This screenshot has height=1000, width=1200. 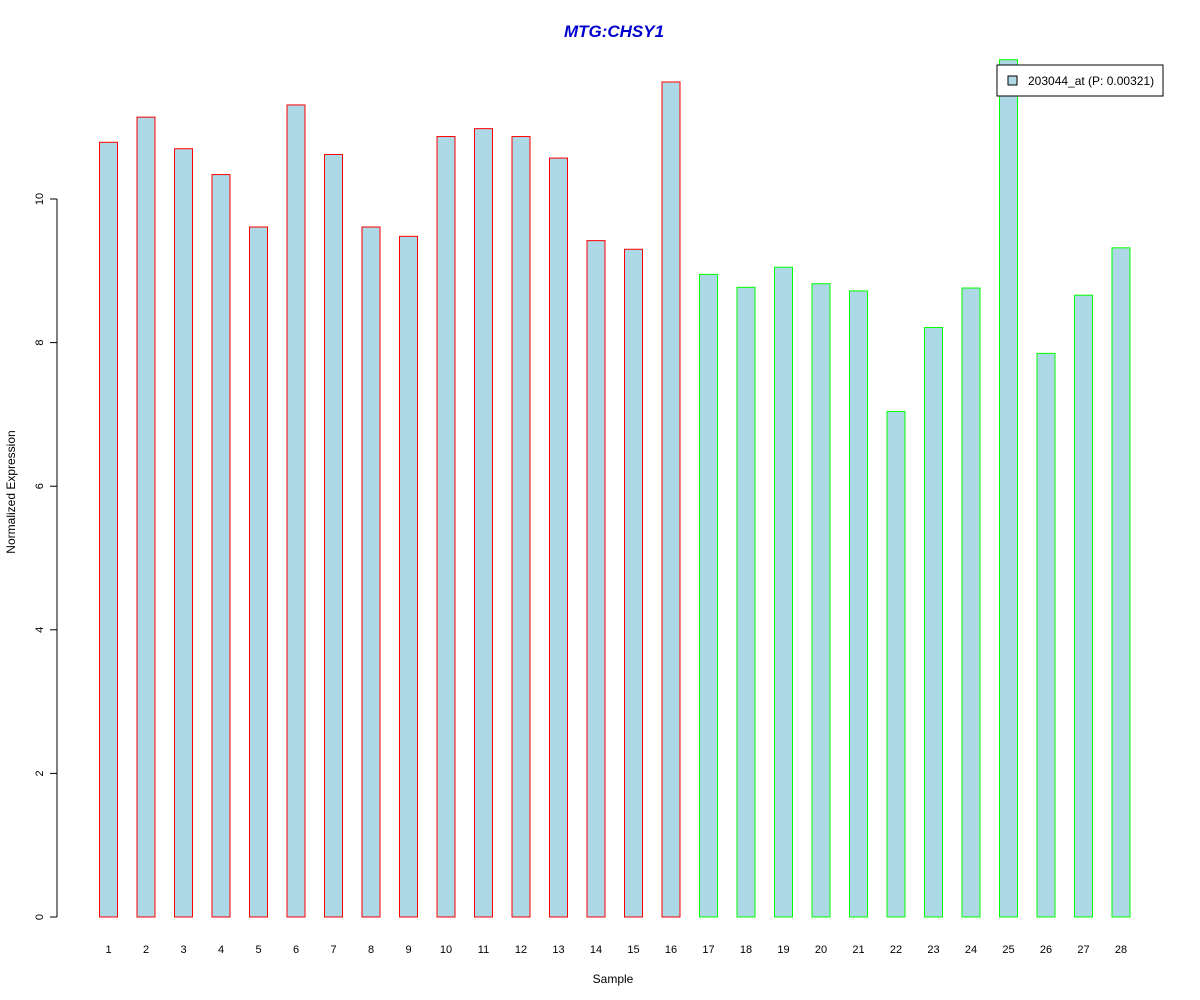 What do you see at coordinates (558, 950) in the screenshot?
I see `x-tick-label: 13` at bounding box center [558, 950].